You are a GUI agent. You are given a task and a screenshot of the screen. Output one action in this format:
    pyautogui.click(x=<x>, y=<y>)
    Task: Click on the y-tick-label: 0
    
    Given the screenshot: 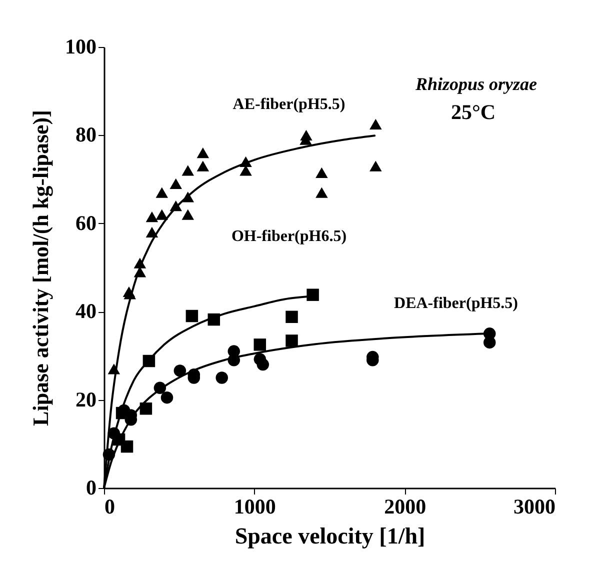 What is the action you would take?
    pyautogui.click(x=91, y=488)
    